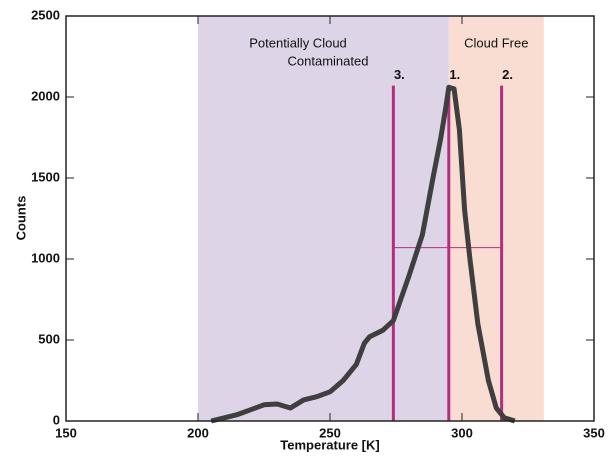 Image resolution: width=616 pixels, height=460 pixels. What do you see at coordinates (45, 14) in the screenshot?
I see `y-tick-label: 2500` at bounding box center [45, 14].